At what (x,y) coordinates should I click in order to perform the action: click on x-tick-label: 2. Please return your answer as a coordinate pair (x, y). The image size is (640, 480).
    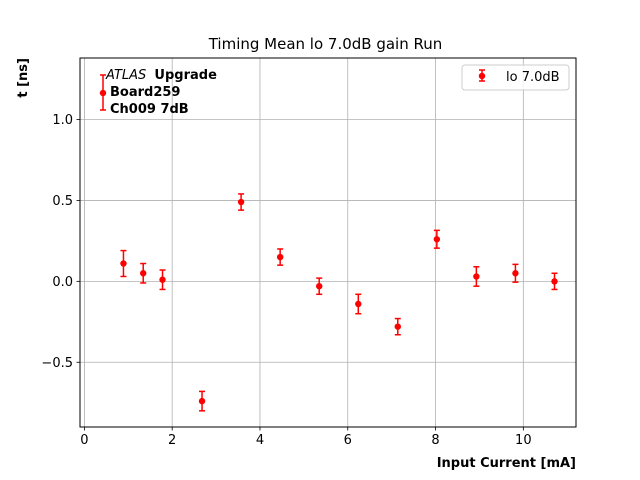
    Looking at the image, I should click on (172, 440).